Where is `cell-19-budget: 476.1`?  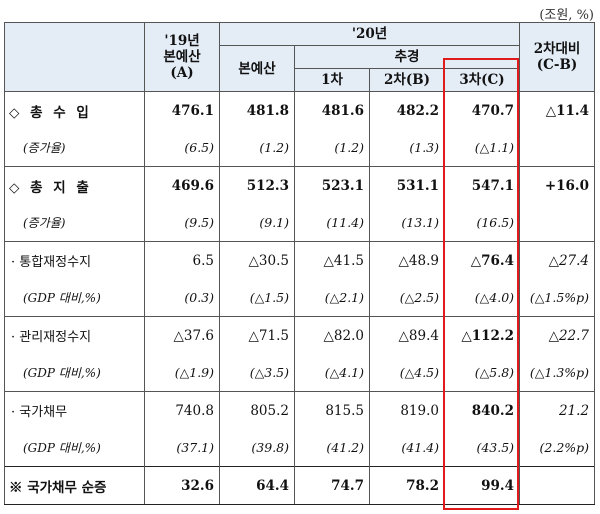
cell-19-budget: 476.1 is located at coordinates (182, 110).